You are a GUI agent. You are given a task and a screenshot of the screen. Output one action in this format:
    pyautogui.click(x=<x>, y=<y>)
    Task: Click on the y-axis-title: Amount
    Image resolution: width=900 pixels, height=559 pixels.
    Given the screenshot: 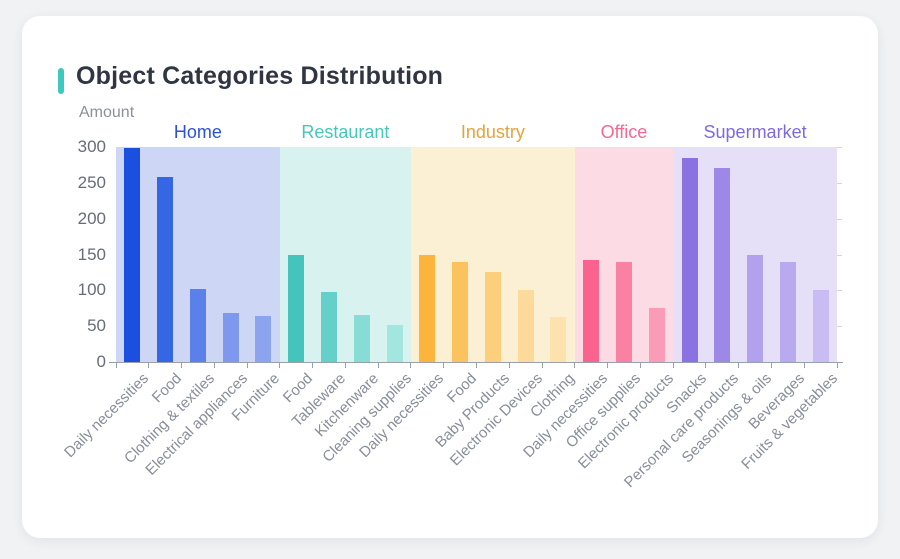 What is the action you would take?
    pyautogui.click(x=107, y=112)
    